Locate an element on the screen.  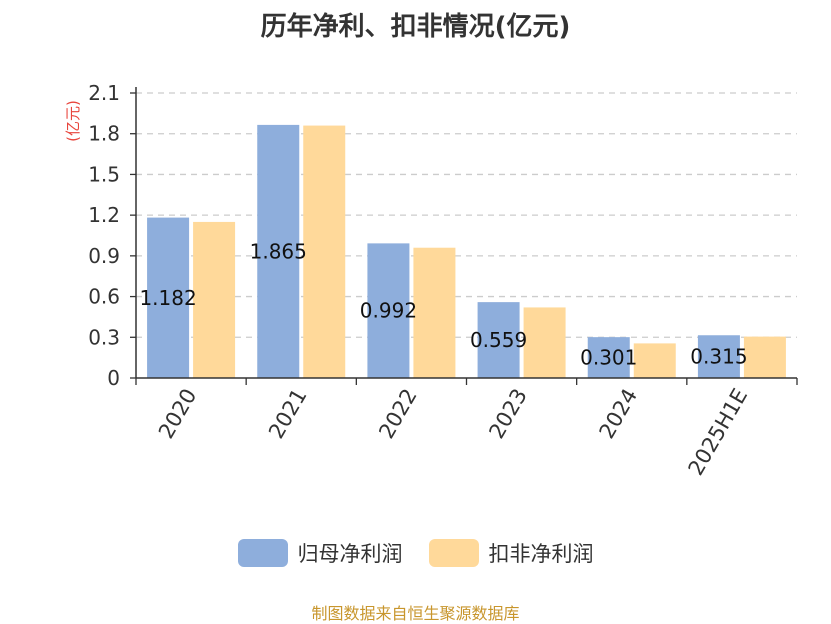
x-tick-label: 2023 is located at coordinates (508, 414).